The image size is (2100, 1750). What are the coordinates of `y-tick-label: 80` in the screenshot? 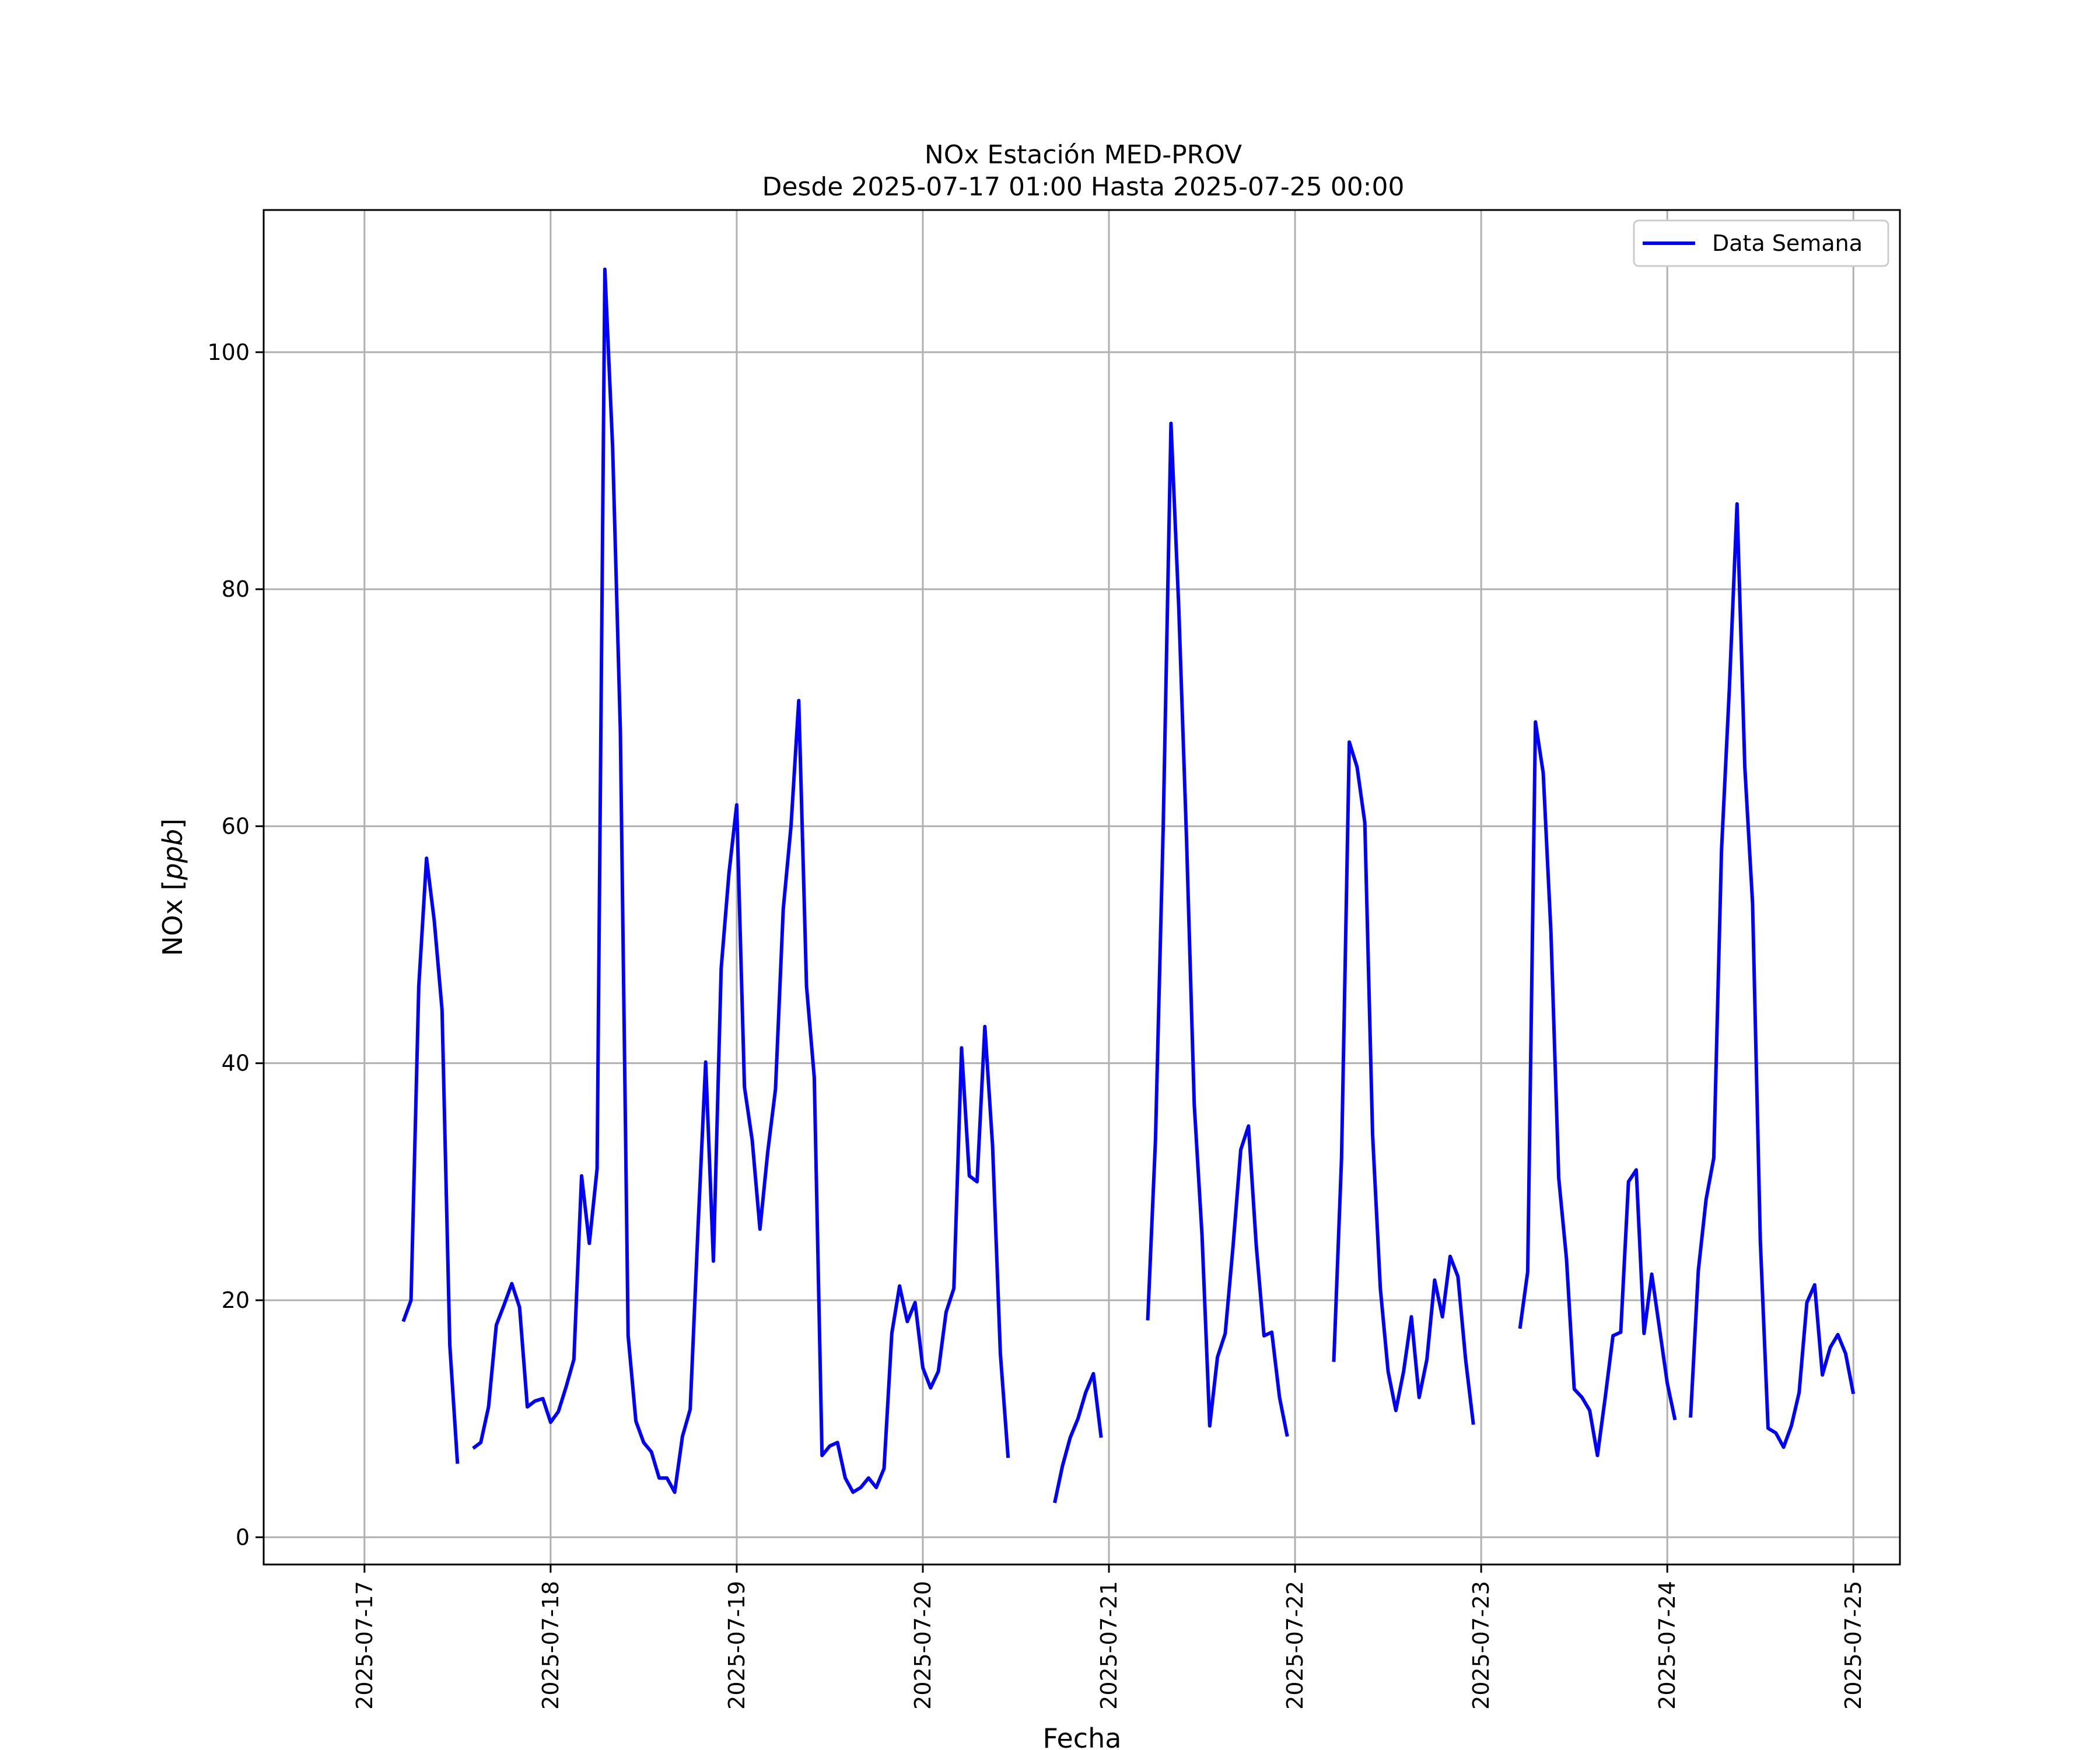 It's located at (236, 589).